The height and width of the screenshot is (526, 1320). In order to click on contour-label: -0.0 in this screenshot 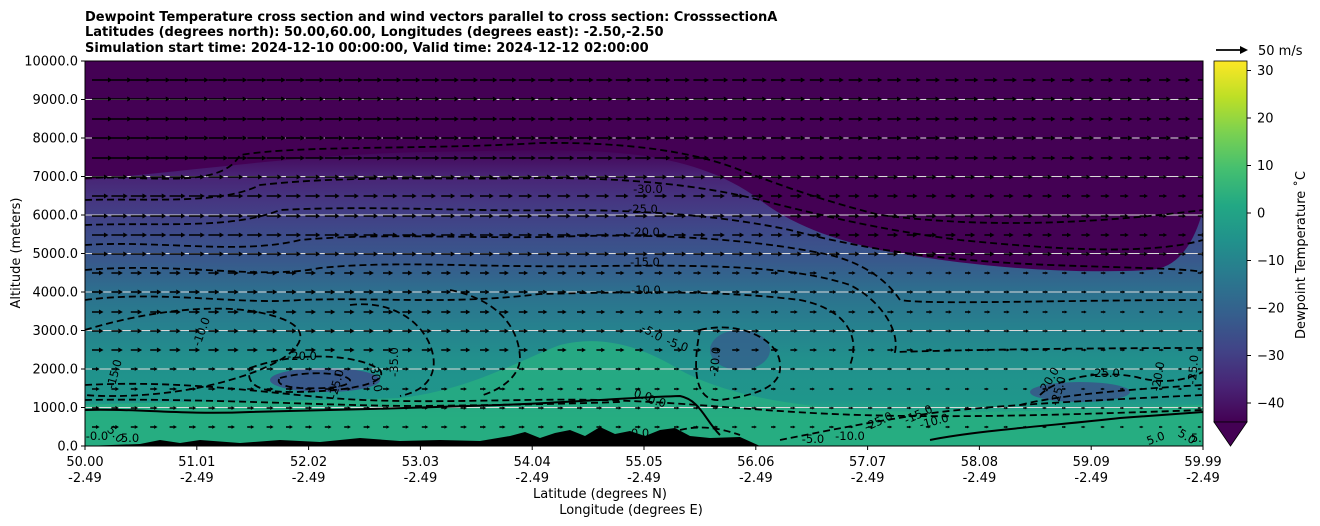, I will do `click(97, 436)`.